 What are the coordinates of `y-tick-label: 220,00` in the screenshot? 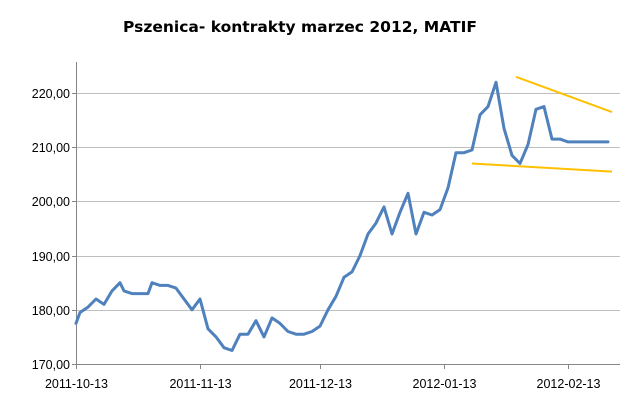 It's located at (51, 94).